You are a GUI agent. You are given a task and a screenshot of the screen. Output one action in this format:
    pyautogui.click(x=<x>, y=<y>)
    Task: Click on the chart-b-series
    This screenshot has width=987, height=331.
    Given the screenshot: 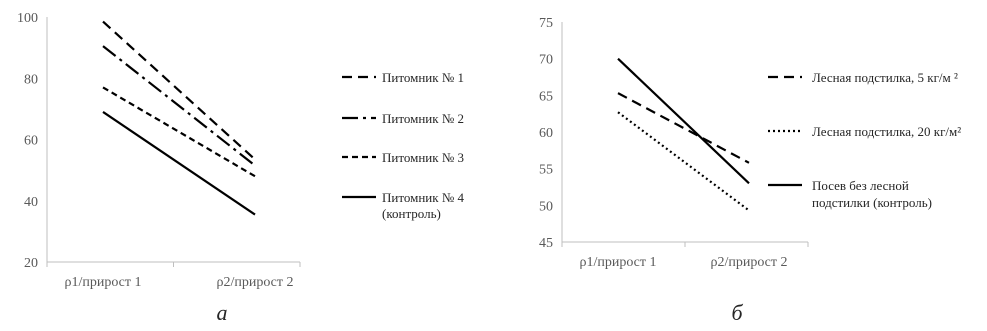 What is the action you would take?
    pyautogui.click(x=683, y=134)
    